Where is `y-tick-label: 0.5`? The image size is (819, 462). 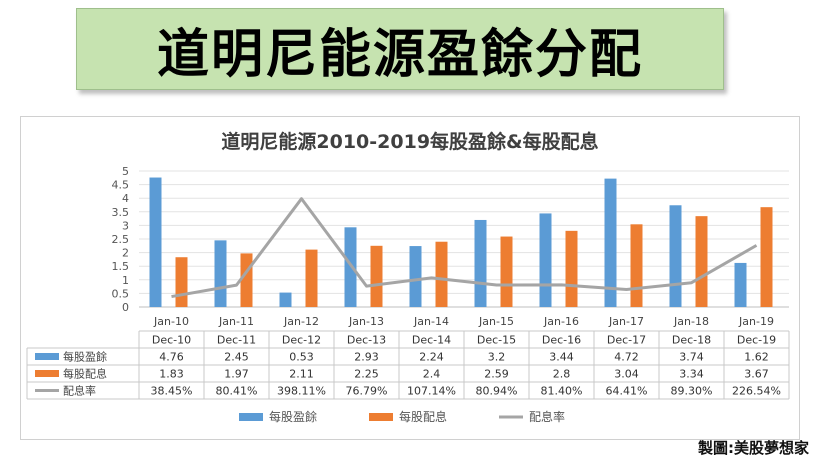
y-tick-label: 0.5 is located at coordinates (121, 293).